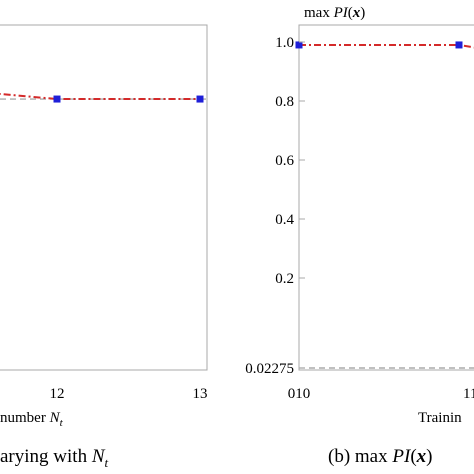  Describe the element at coordinates (334, 13) in the screenshot. I see `panel-b-y-axis-label: max PI(x)` at that location.